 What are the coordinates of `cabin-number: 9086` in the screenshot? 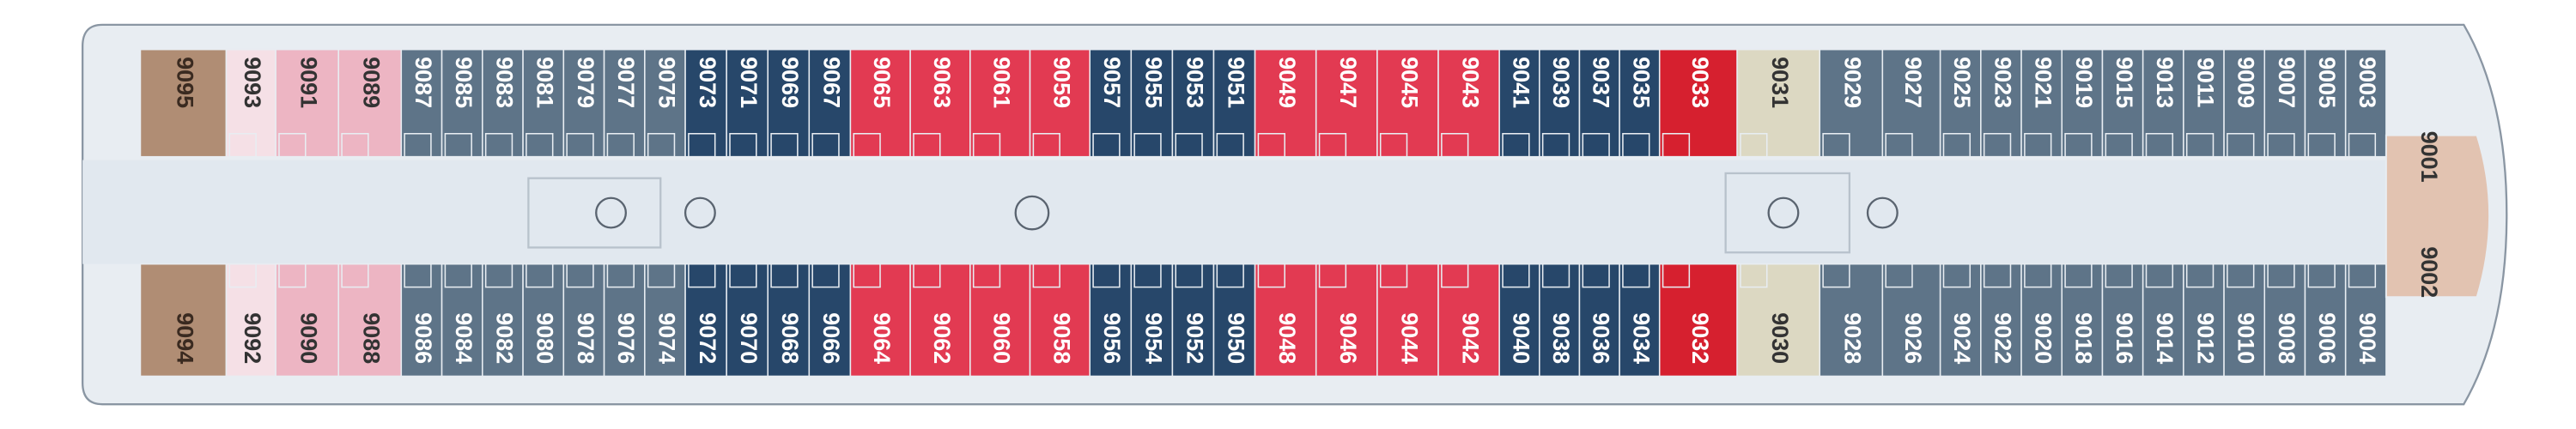 It's located at (423, 338).